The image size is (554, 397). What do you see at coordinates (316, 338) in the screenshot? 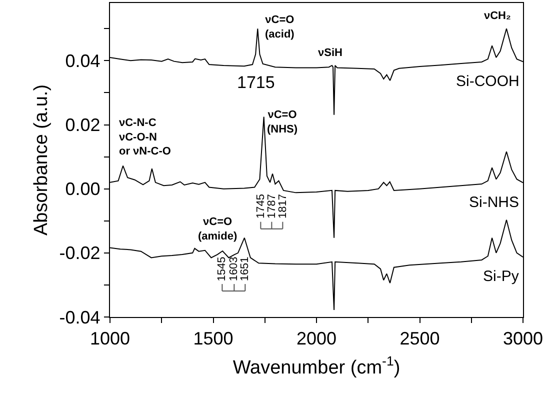
I see `x-tick-label: 2000` at bounding box center [316, 338].